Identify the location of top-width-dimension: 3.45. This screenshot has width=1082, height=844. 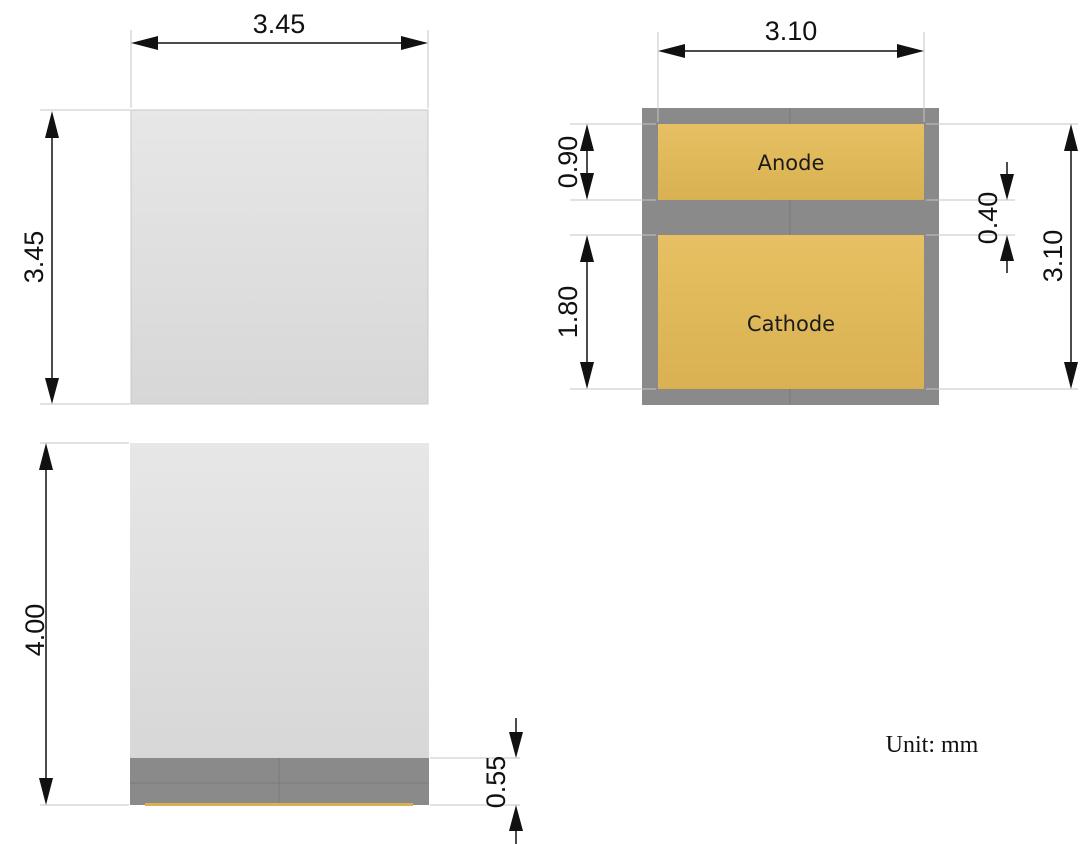
(279, 29).